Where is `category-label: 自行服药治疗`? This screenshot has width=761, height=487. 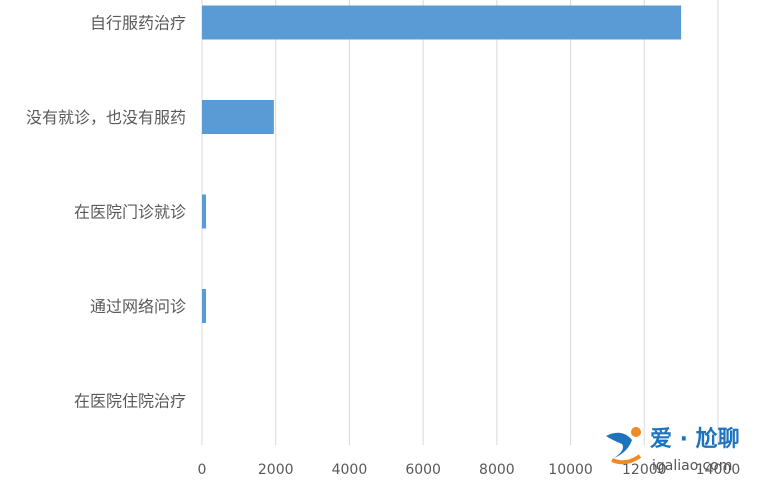 category-label: 自行服药治疗 is located at coordinates (138, 23).